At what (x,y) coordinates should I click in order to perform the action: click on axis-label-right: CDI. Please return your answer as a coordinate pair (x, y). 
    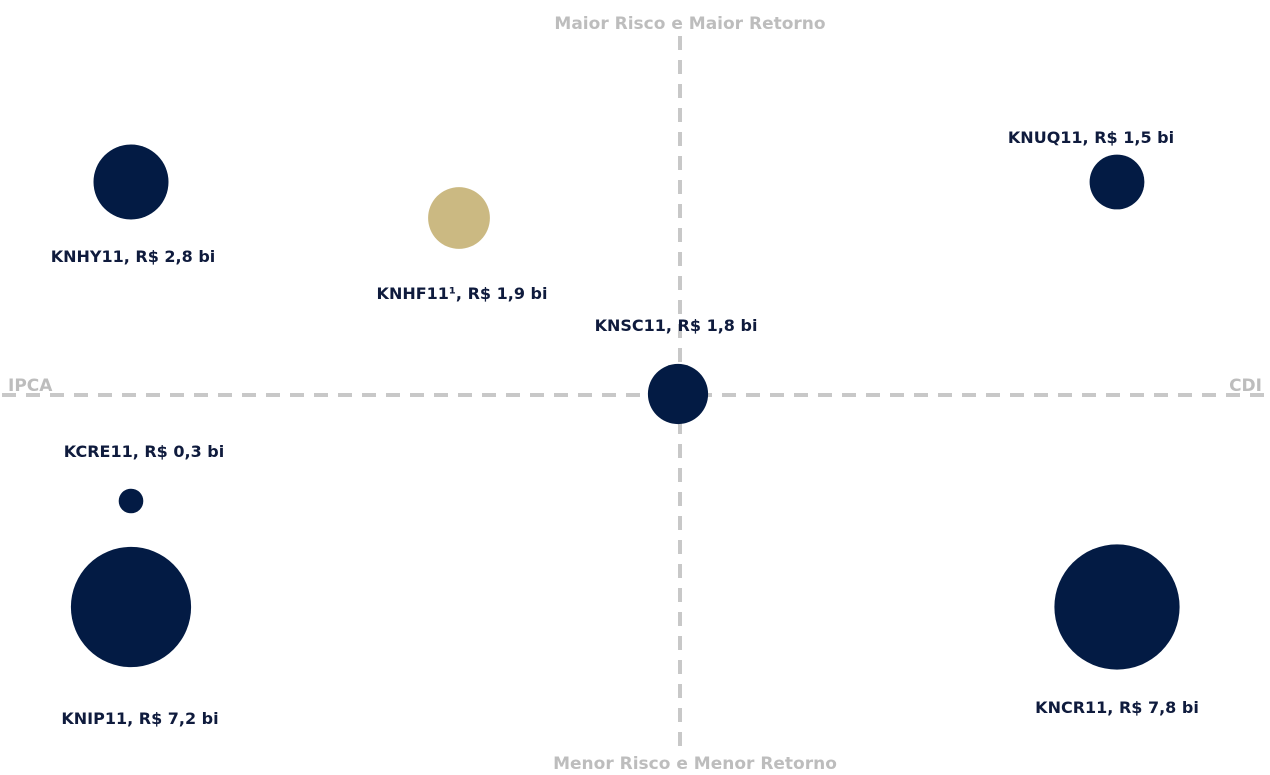
    Looking at the image, I should click on (1245, 386).